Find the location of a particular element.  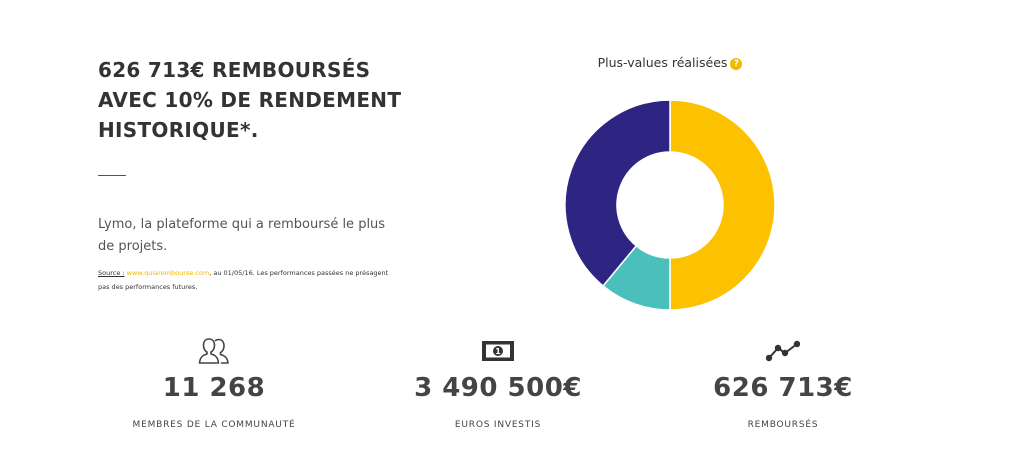

stat-repaid: 626 713€ REMBOURSÉS is located at coordinates (783, 383).